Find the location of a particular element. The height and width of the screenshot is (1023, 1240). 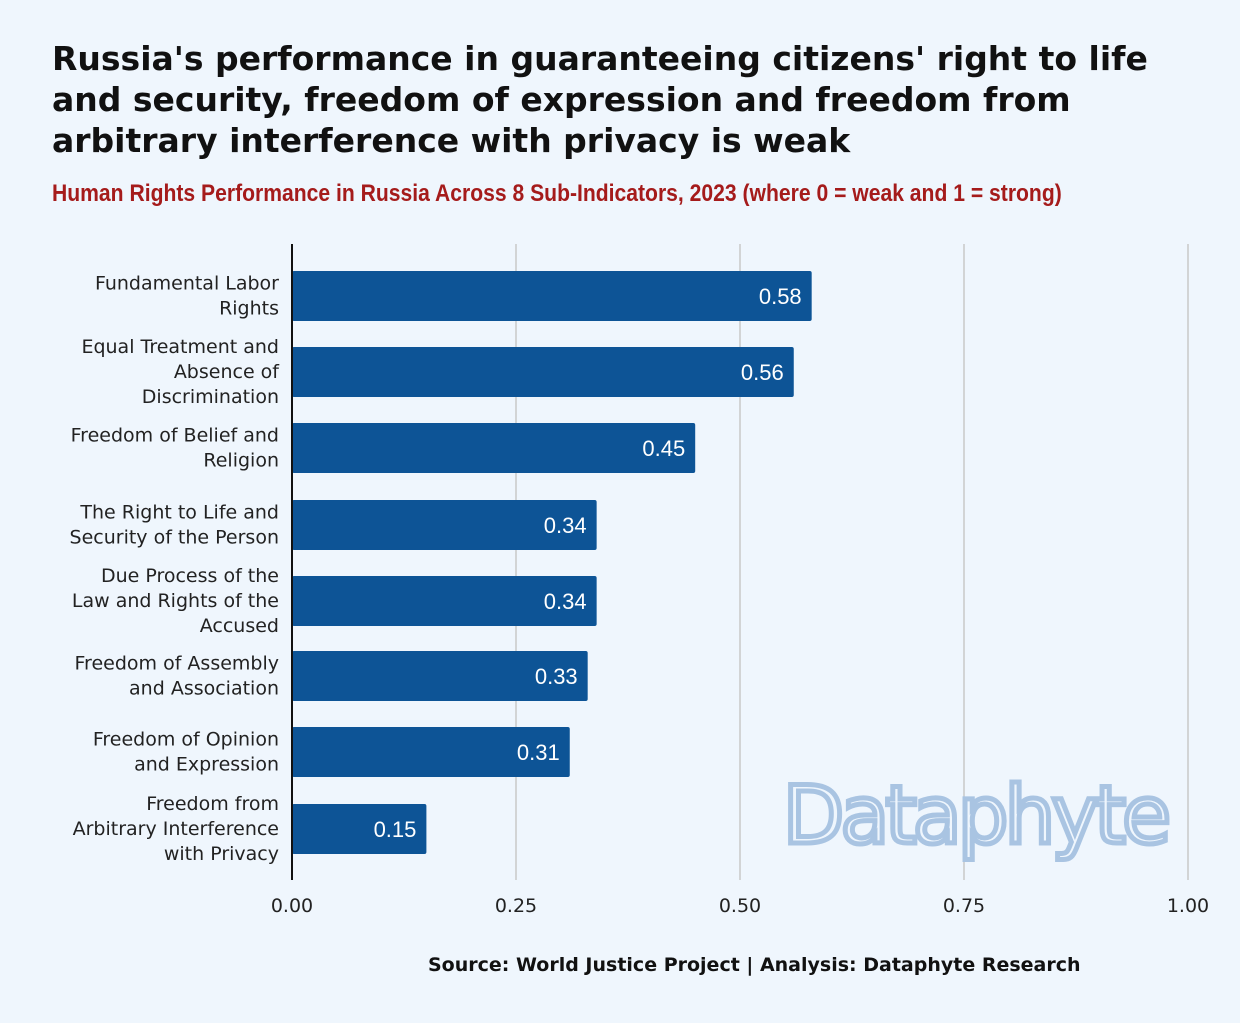

x-tick-label: 0.25 is located at coordinates (516, 906).